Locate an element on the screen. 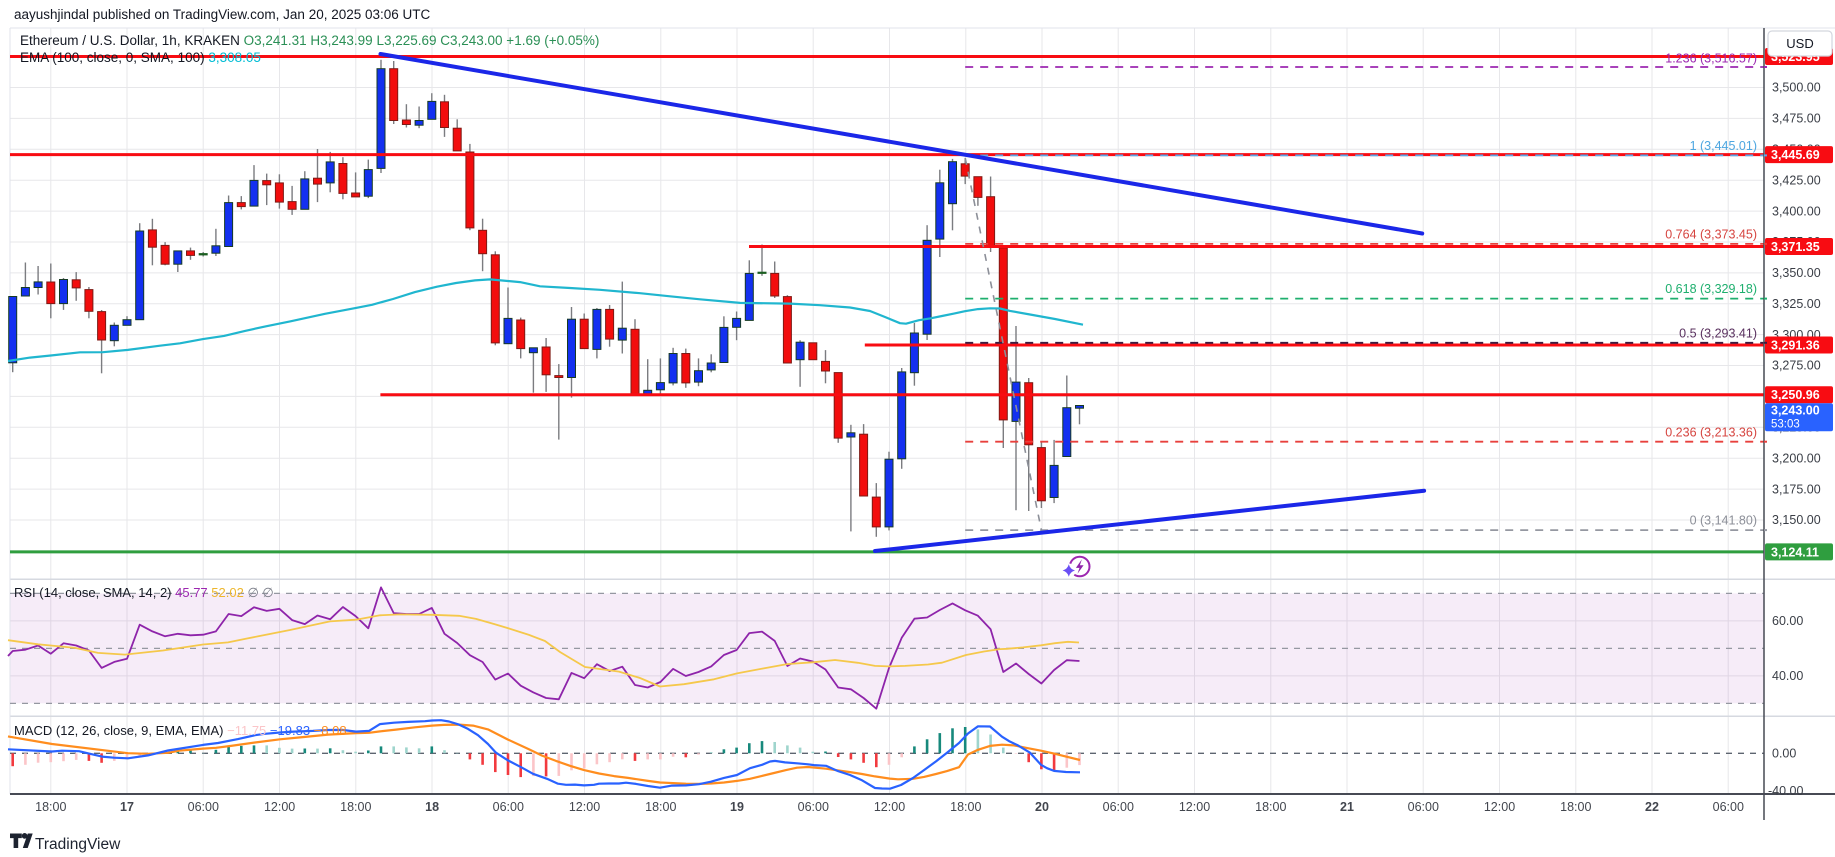 This screenshot has width=1835, height=857. svg-text: 3,275.00 is located at coordinates (1796, 366).